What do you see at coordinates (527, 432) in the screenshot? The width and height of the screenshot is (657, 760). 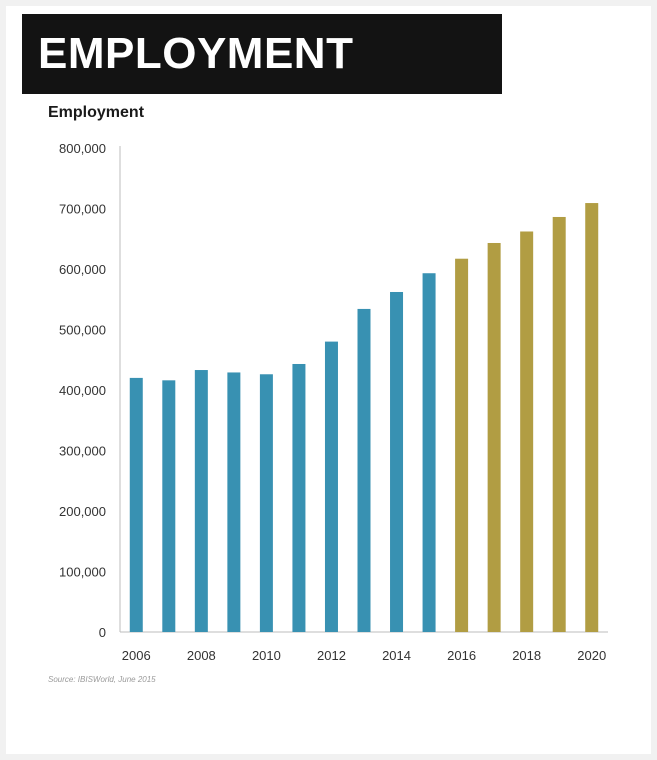 I see `bar-2018` at bounding box center [527, 432].